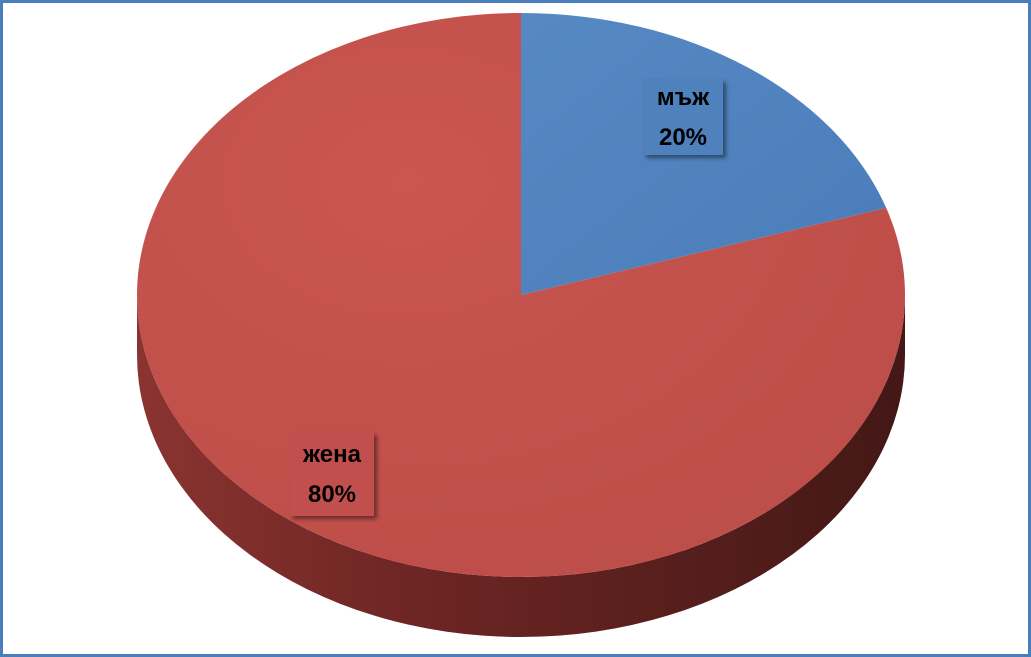 This screenshot has width=1031, height=657. I want to click on slice-label-female, so click(332, 474).